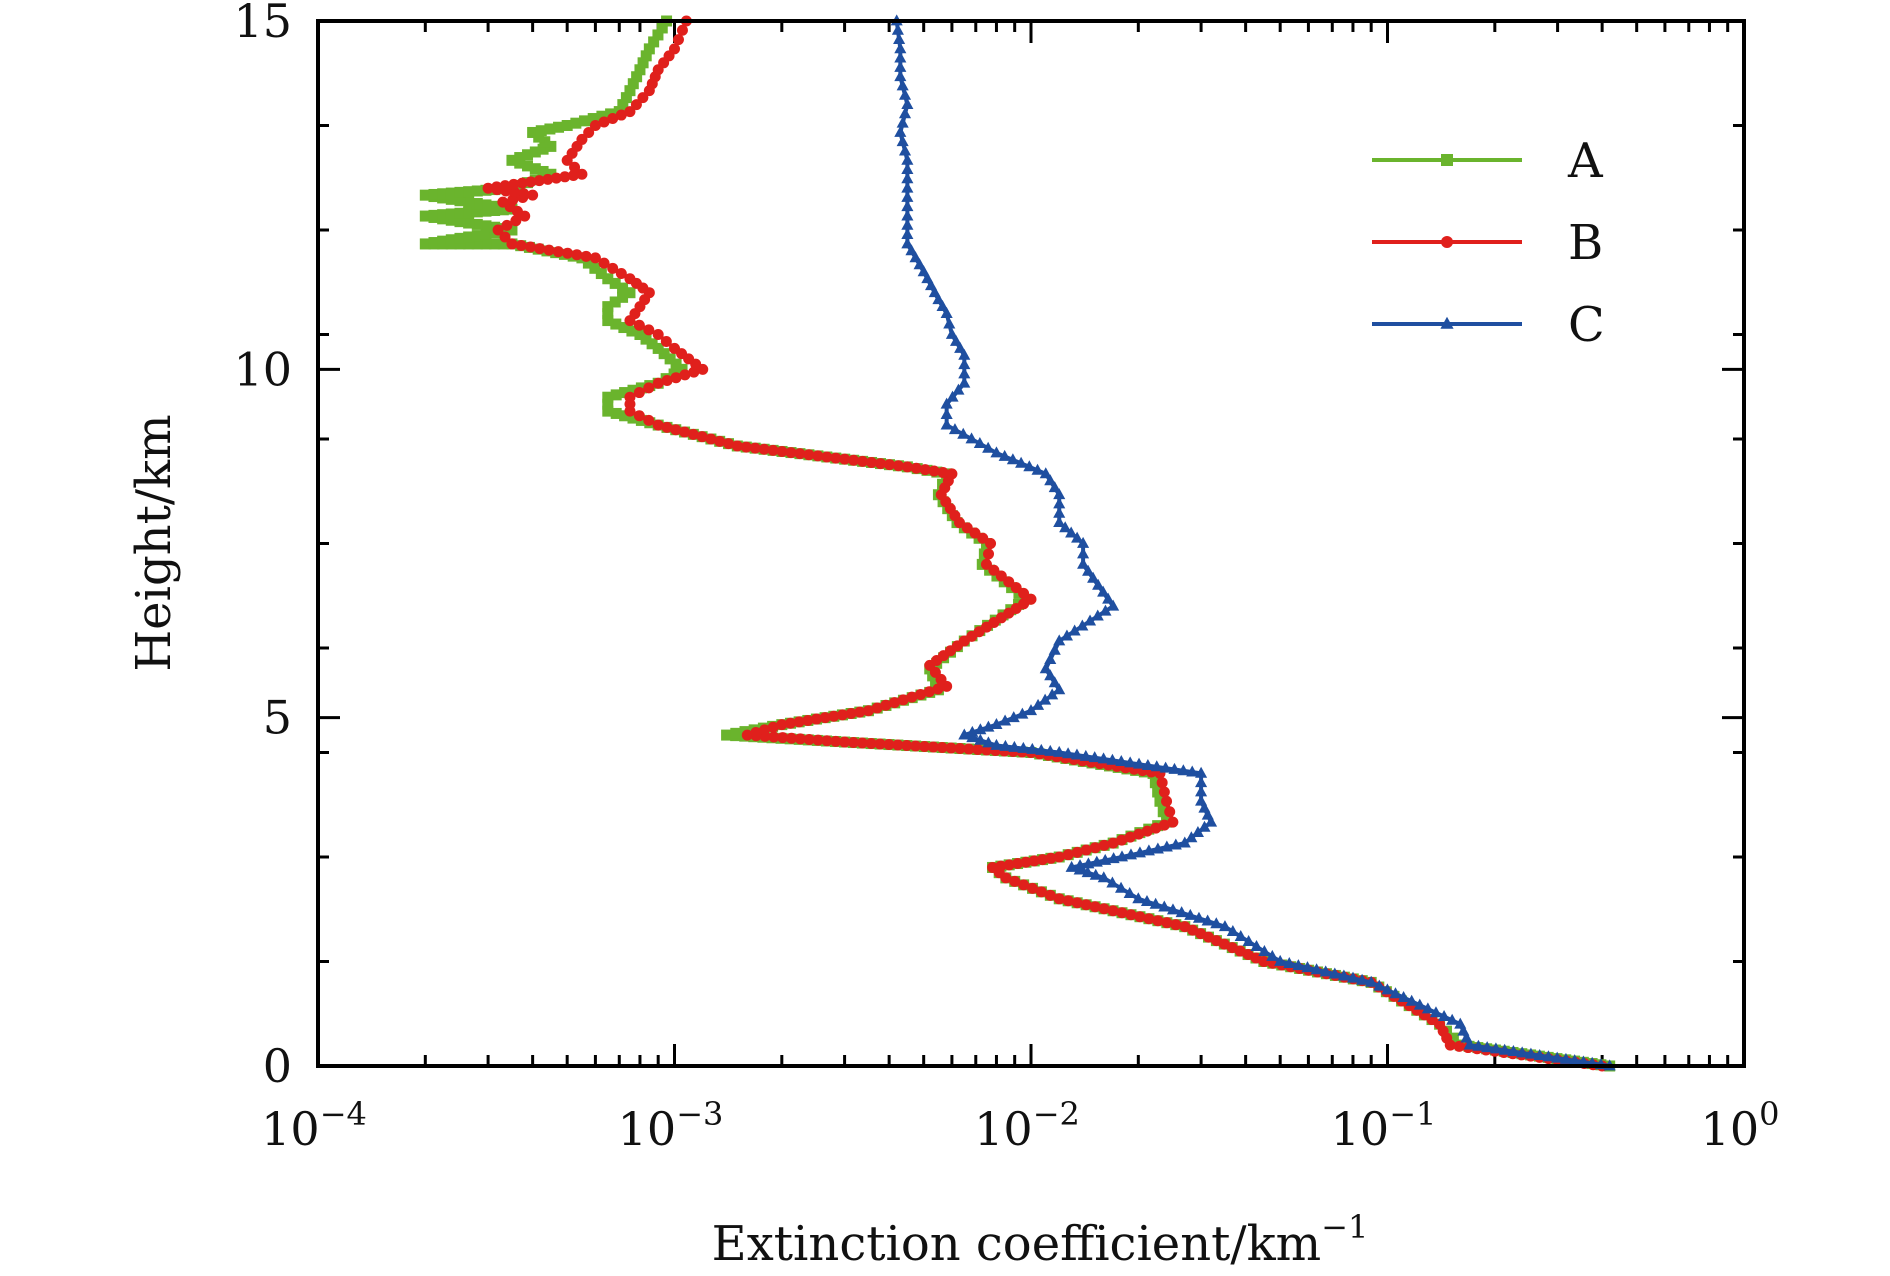  Describe the element at coordinates (1487, 243) in the screenshot. I see `legend-item-B: B` at that location.